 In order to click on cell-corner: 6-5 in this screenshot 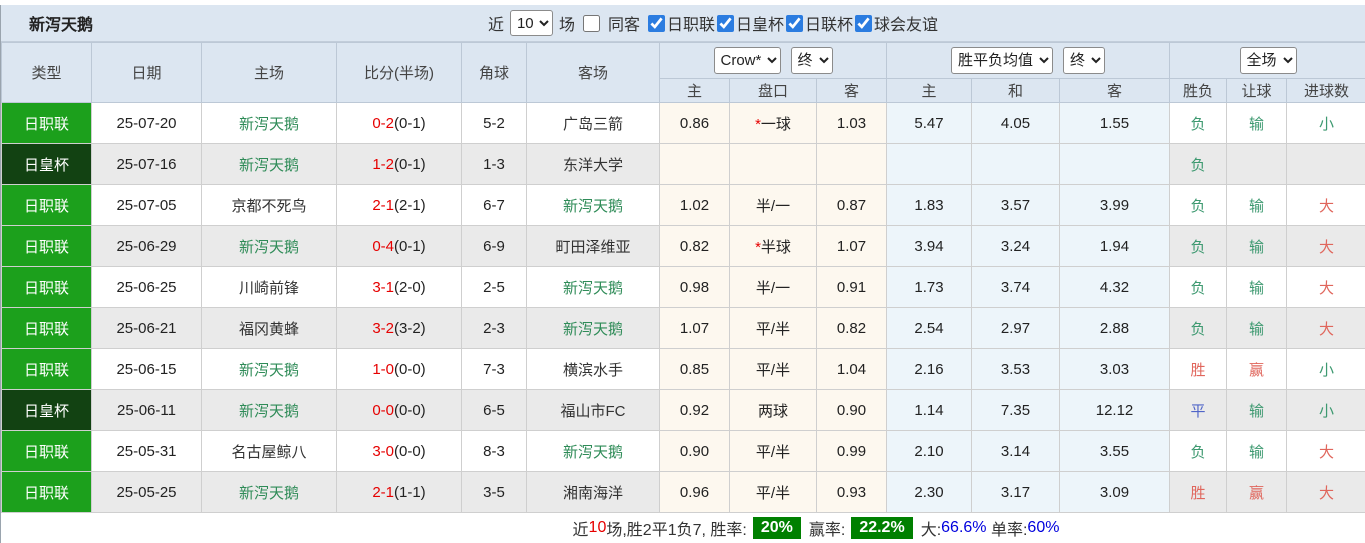, I will do `click(494, 410)`.